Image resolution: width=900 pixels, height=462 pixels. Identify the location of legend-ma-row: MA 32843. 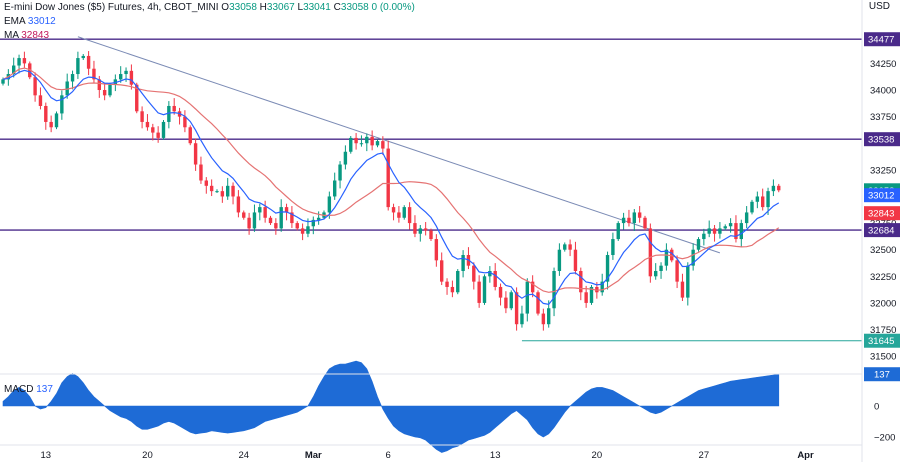
(26, 35).